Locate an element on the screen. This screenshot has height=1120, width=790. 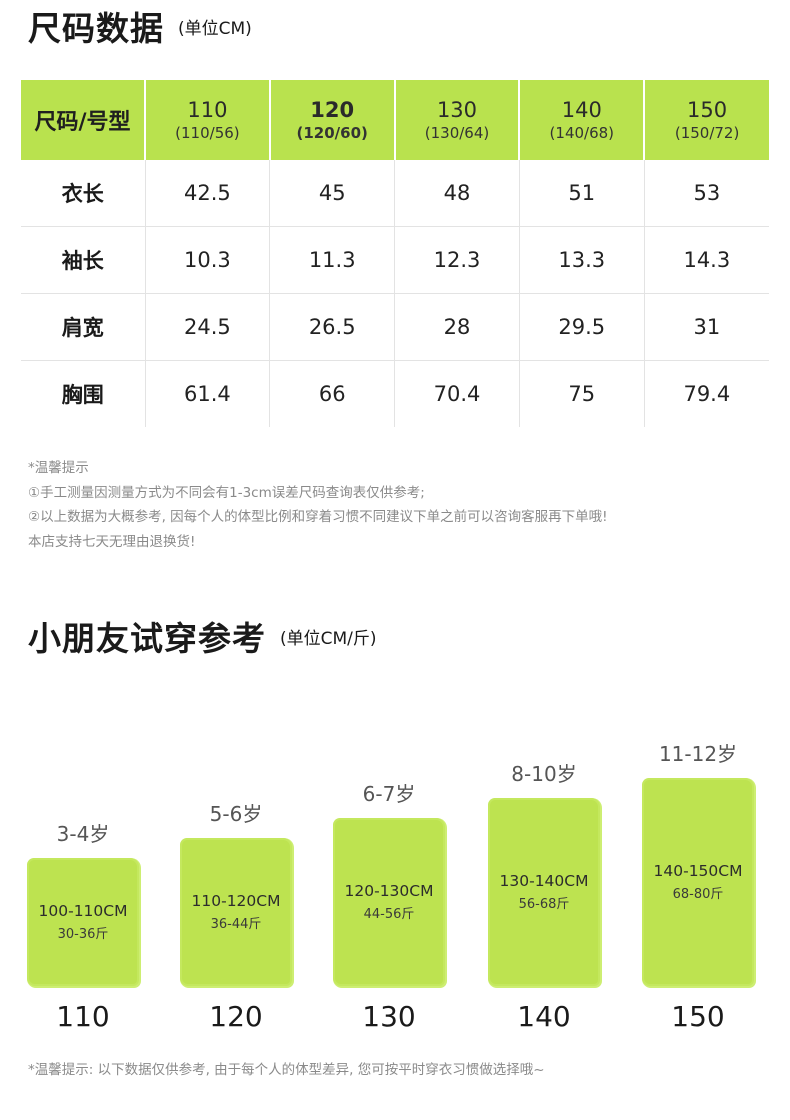
table-cell: 75 is located at coordinates (582, 393).